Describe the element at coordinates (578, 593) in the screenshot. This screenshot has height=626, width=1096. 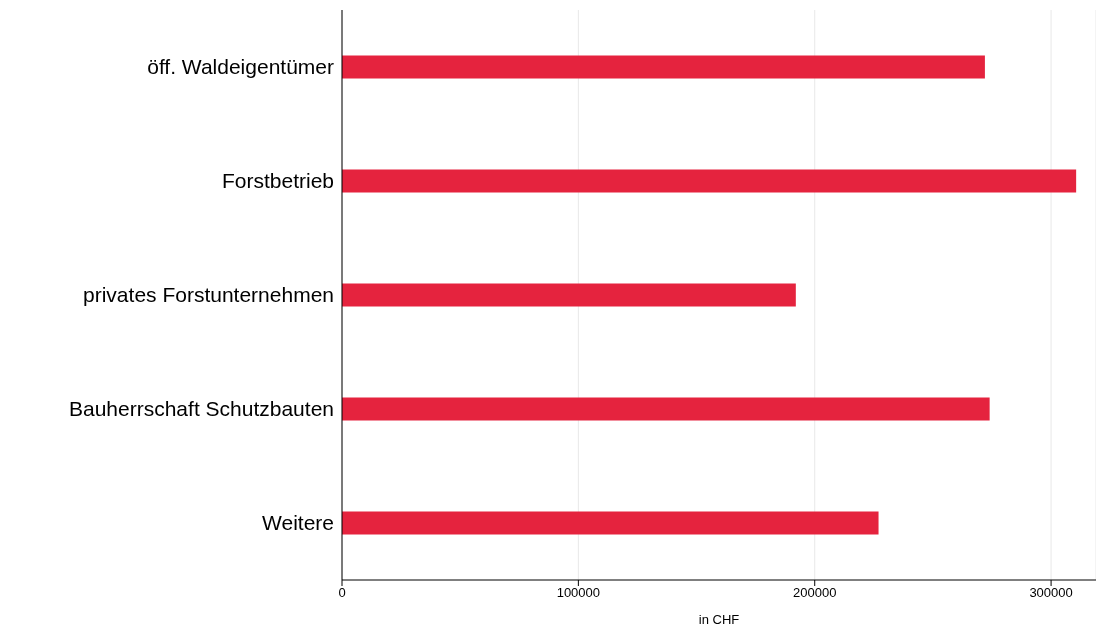
I see `x-tick-label: 100000` at that location.